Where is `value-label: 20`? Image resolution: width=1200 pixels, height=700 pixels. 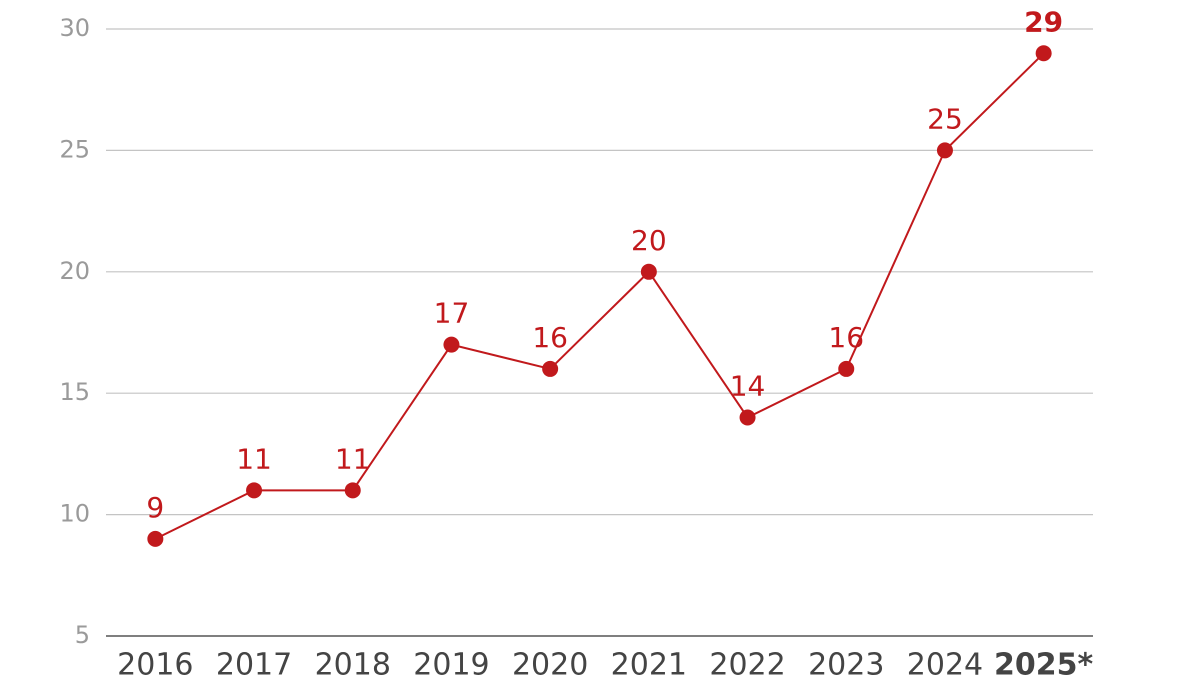
value-label: 20 is located at coordinates (649, 240).